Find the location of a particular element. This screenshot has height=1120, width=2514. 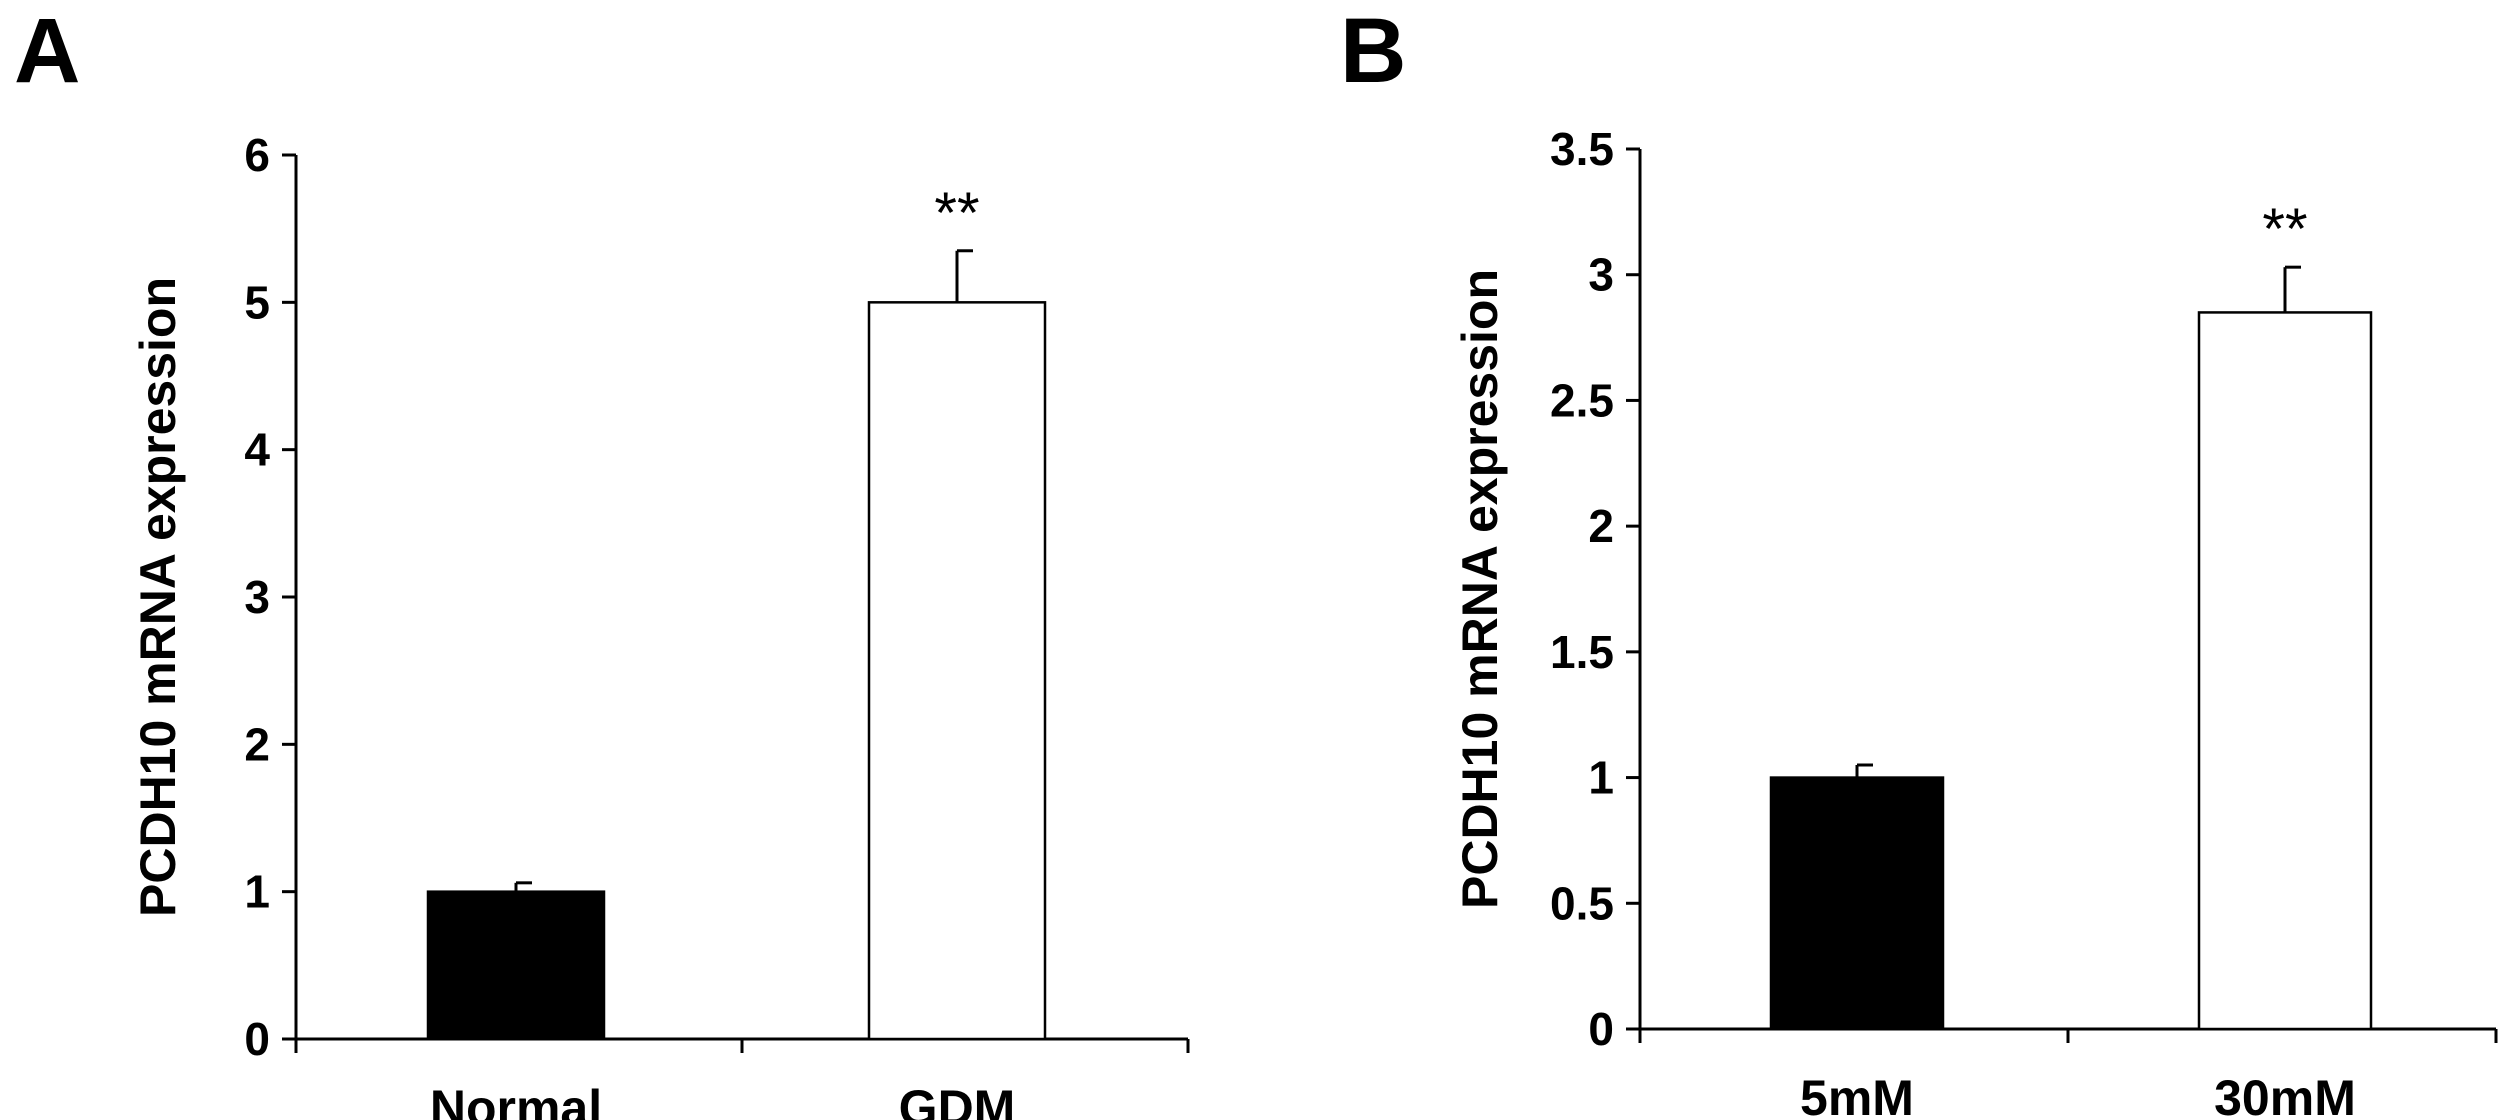

x-category-label: 5mM is located at coordinates (1857, 1095).